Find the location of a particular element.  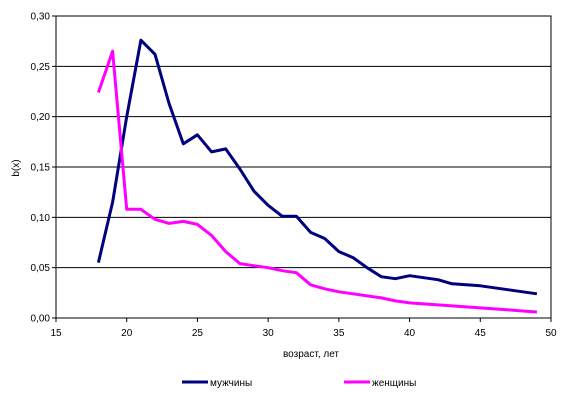

y-tick-label-3: 0,15 is located at coordinates (41, 168).